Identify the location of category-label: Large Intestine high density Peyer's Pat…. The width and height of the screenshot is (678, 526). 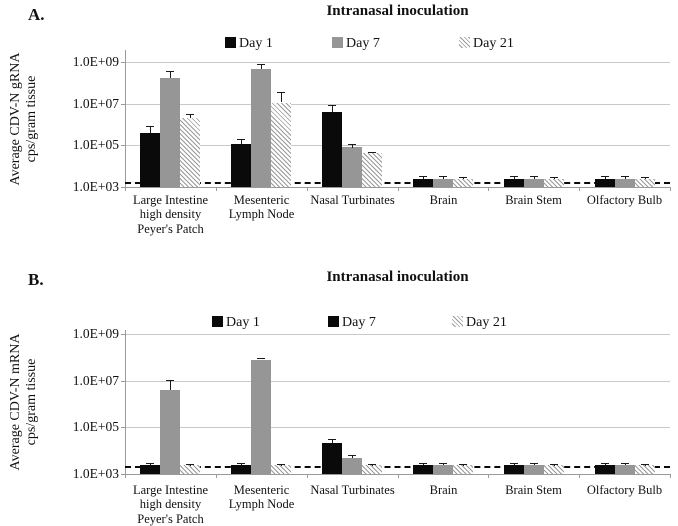
(170, 504).